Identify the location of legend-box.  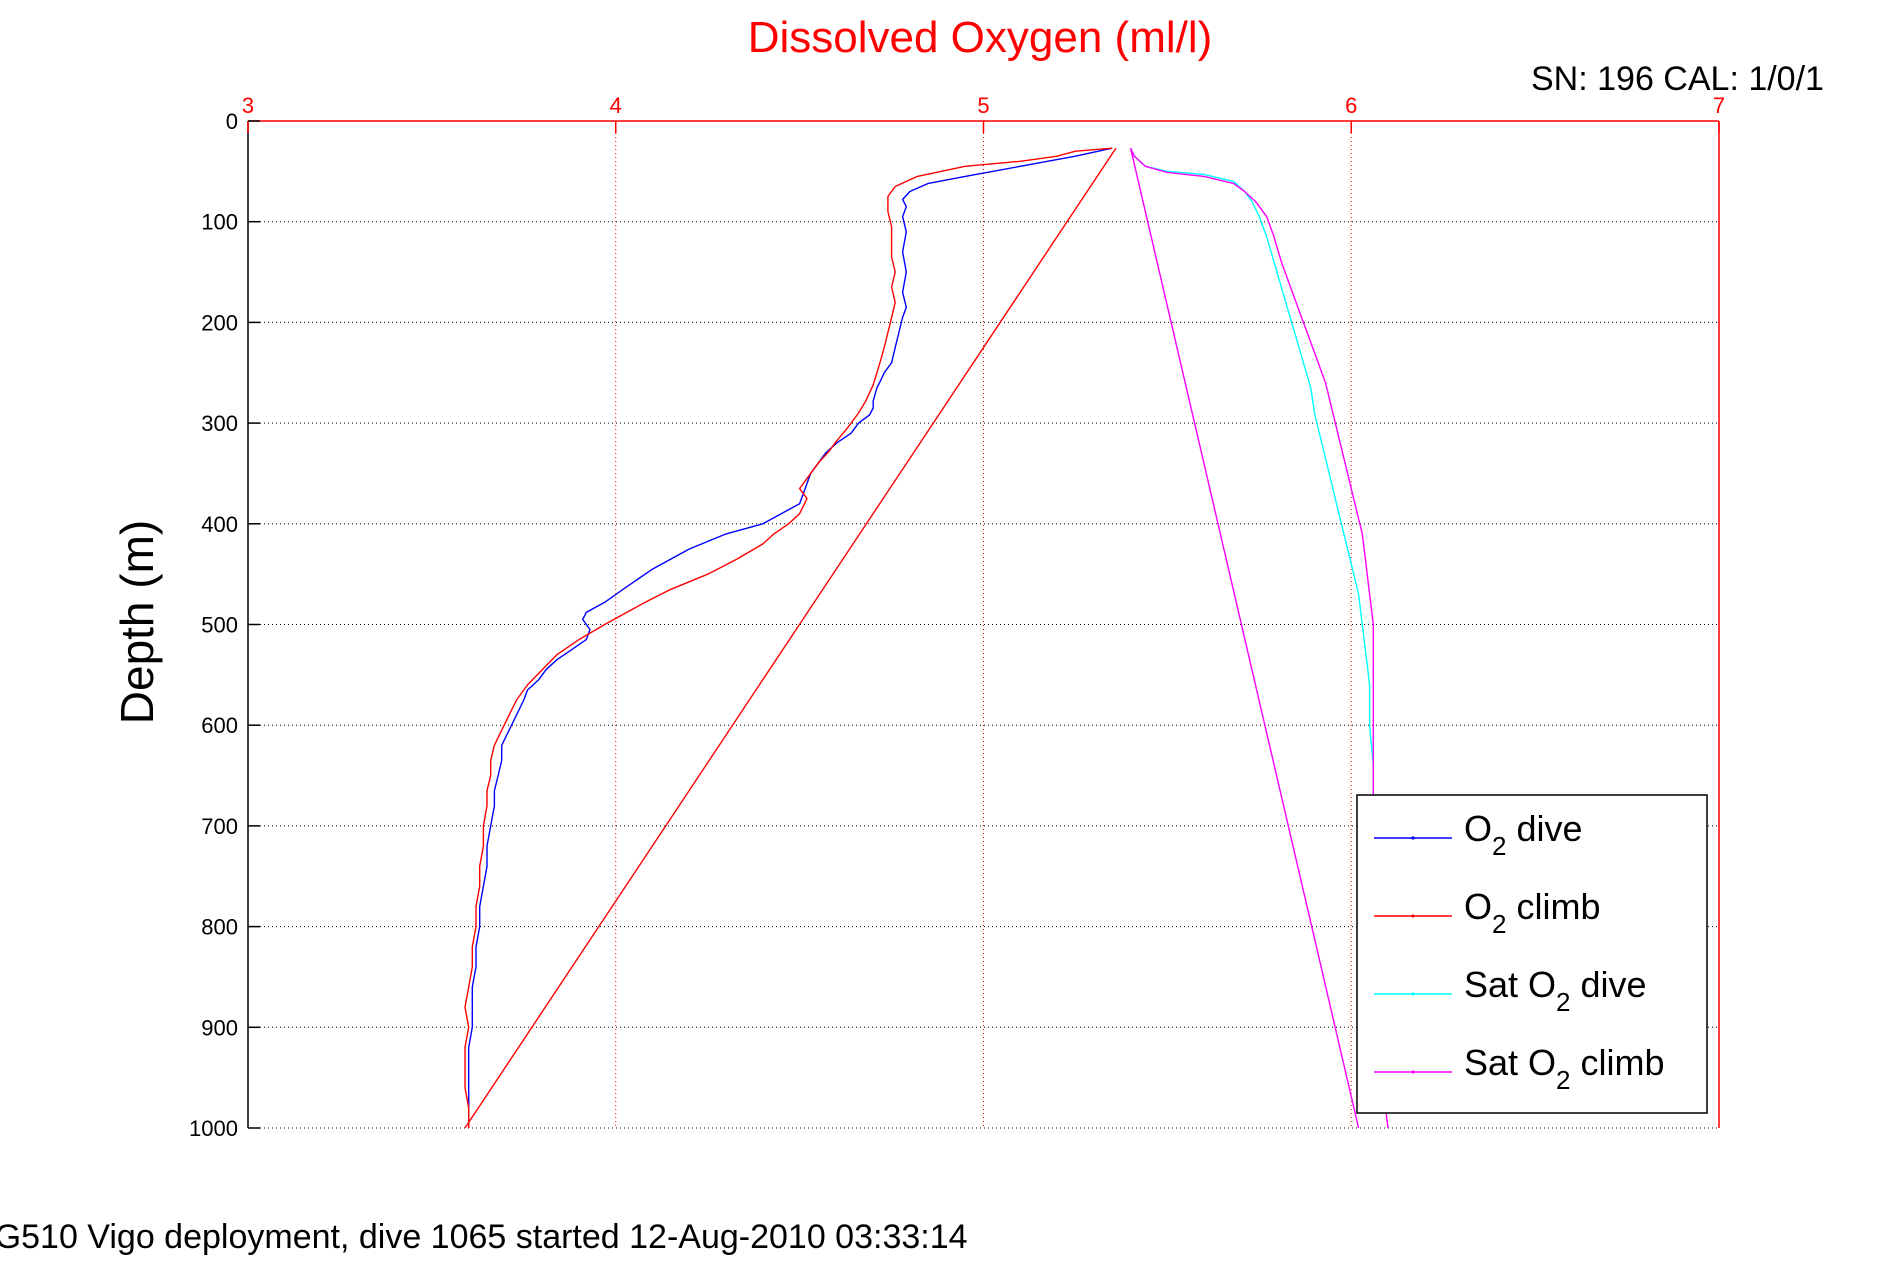
(1532, 954).